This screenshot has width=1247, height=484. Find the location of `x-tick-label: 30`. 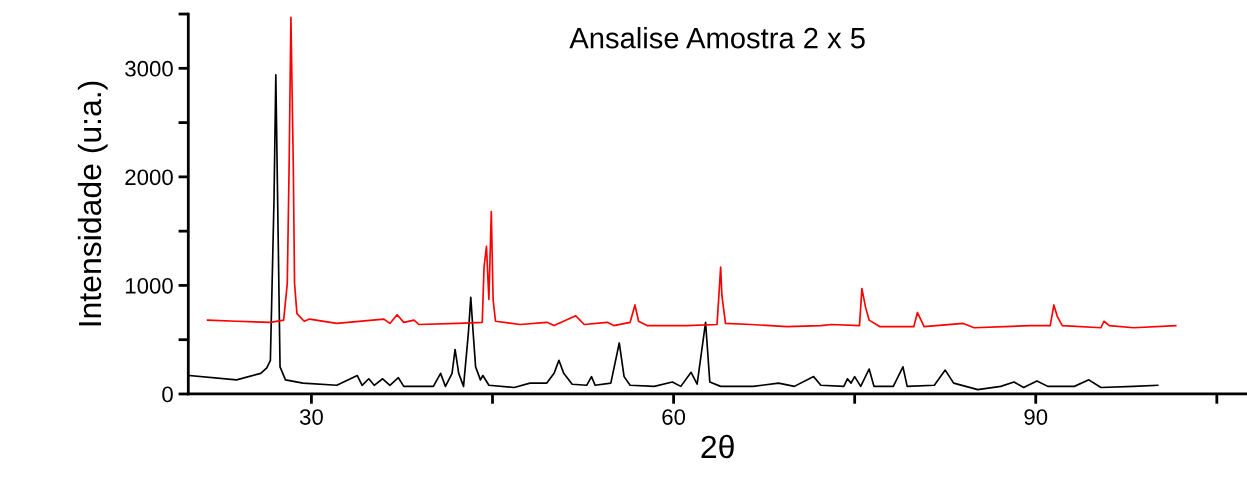

x-tick-label: 30 is located at coordinates (311, 417).